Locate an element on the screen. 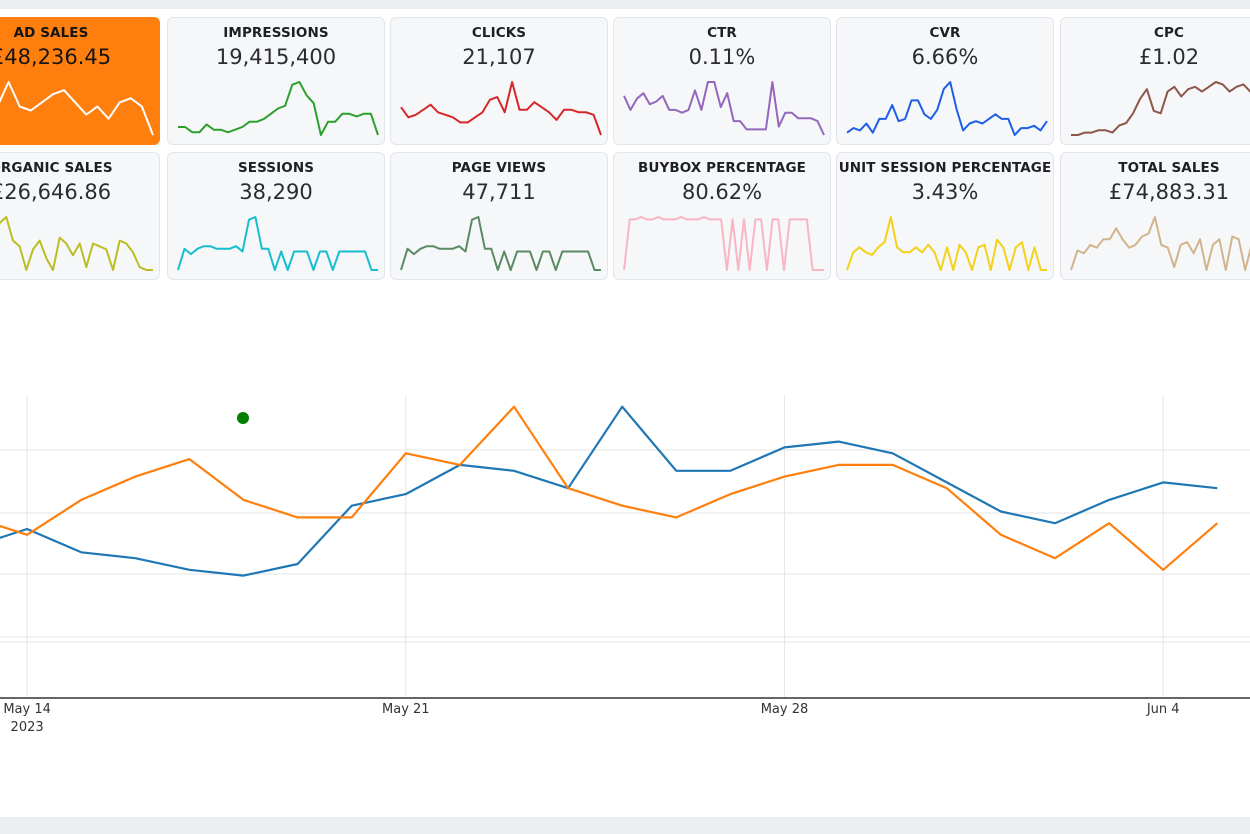 Image resolution: width=1250 pixels, height=834 pixels. kpi-card-organic-sales: ORGANIC SALES £26,646.86 is located at coordinates (80, 216).